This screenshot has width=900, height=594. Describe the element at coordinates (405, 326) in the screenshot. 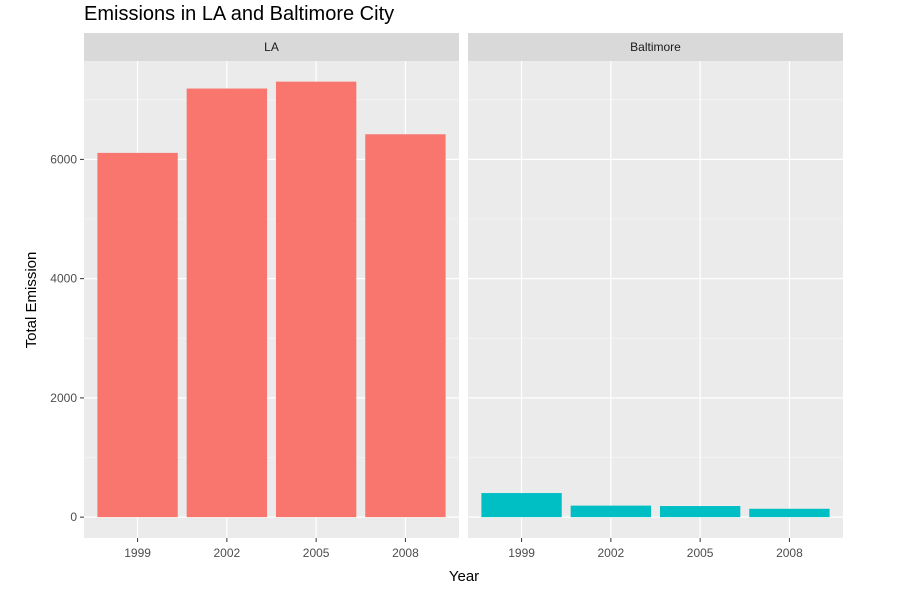

I see `bar-la-2008` at that location.